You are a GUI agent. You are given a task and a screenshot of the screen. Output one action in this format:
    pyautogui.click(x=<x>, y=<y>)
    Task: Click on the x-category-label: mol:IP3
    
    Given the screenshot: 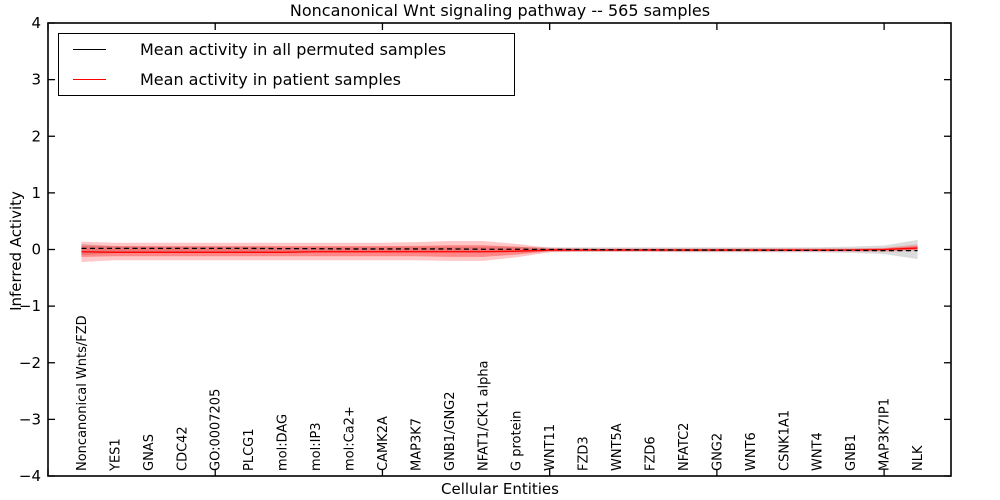 What is the action you would take?
    pyautogui.click(x=316, y=446)
    